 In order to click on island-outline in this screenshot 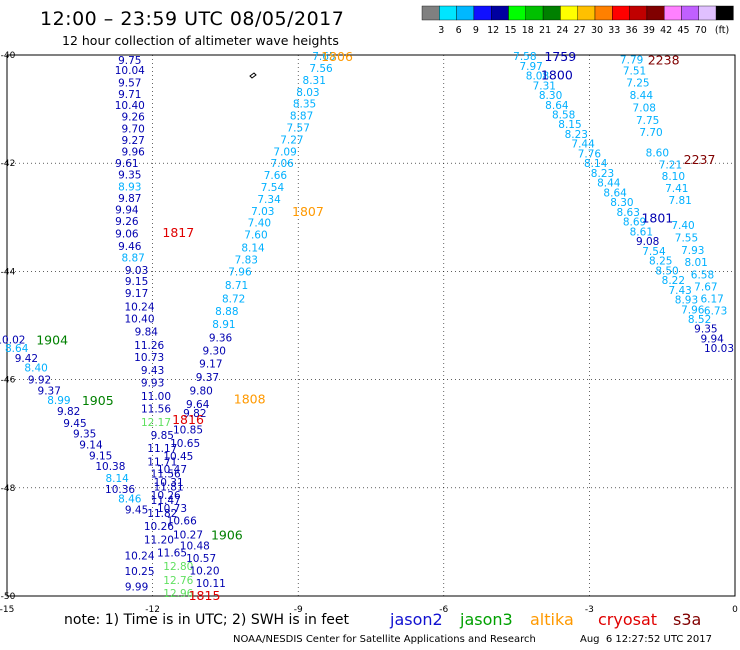, I will do `click(253, 75)`.